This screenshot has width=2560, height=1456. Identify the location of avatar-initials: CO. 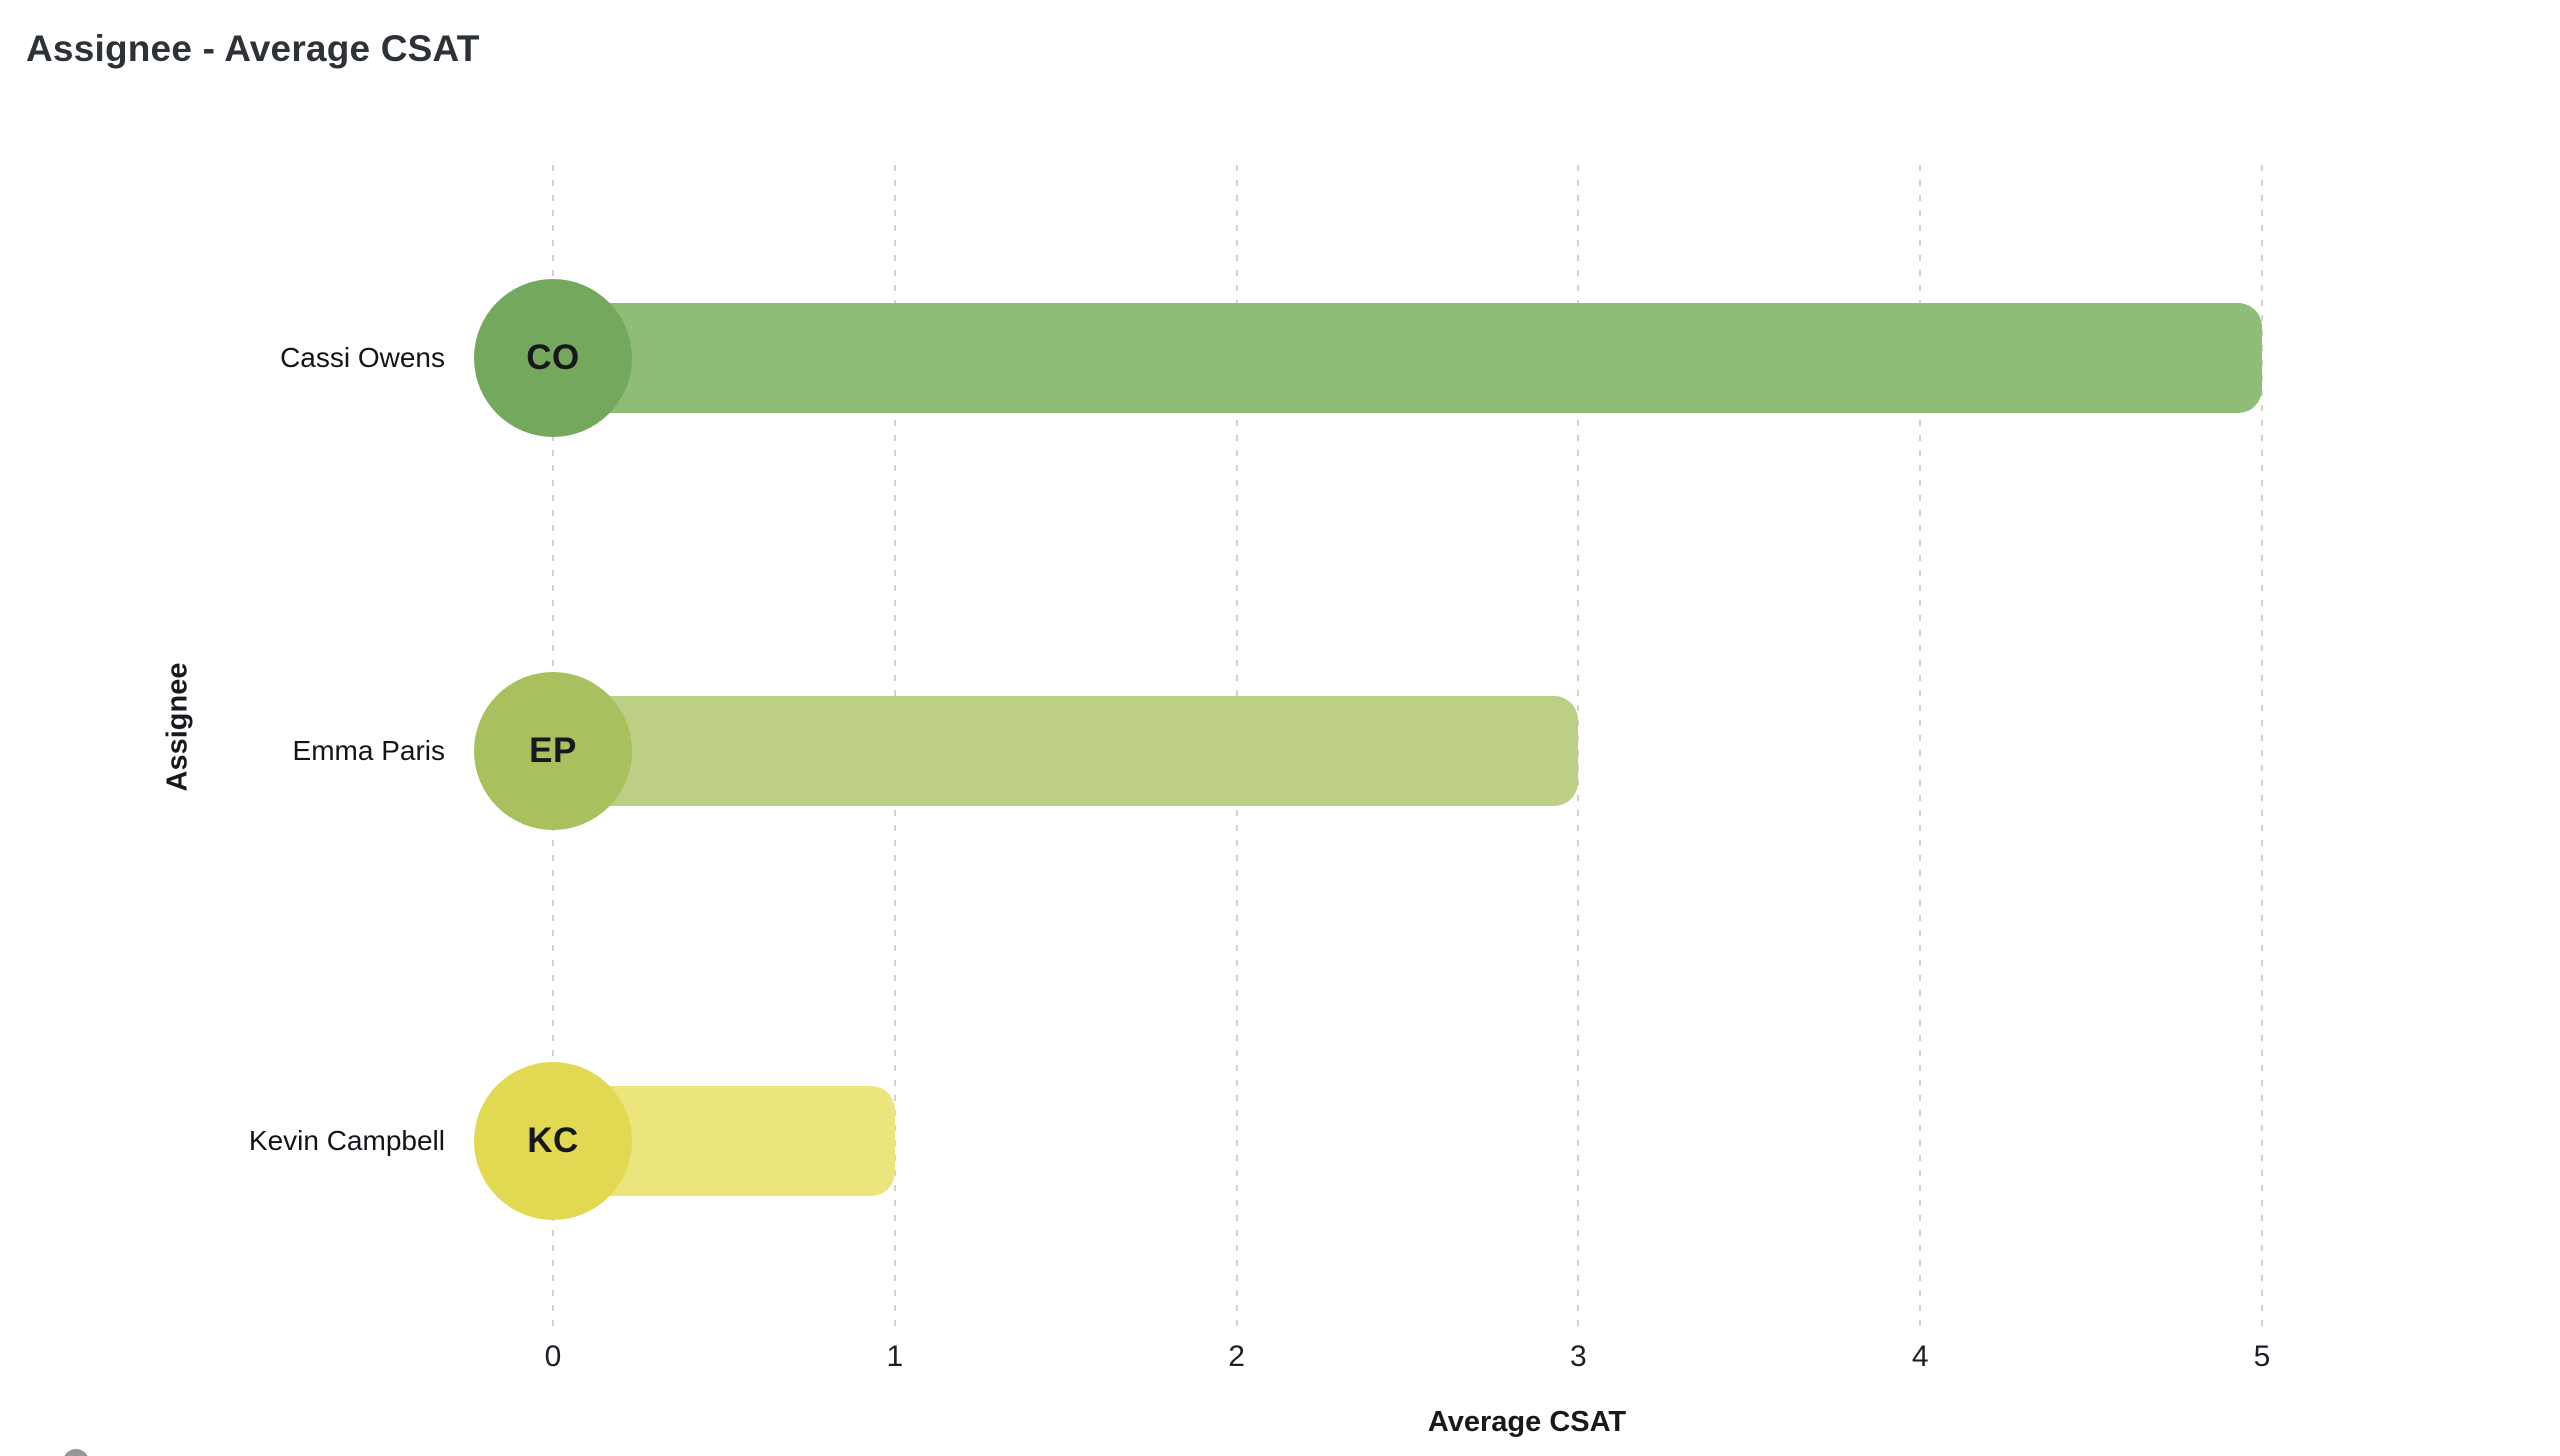
(553, 357).